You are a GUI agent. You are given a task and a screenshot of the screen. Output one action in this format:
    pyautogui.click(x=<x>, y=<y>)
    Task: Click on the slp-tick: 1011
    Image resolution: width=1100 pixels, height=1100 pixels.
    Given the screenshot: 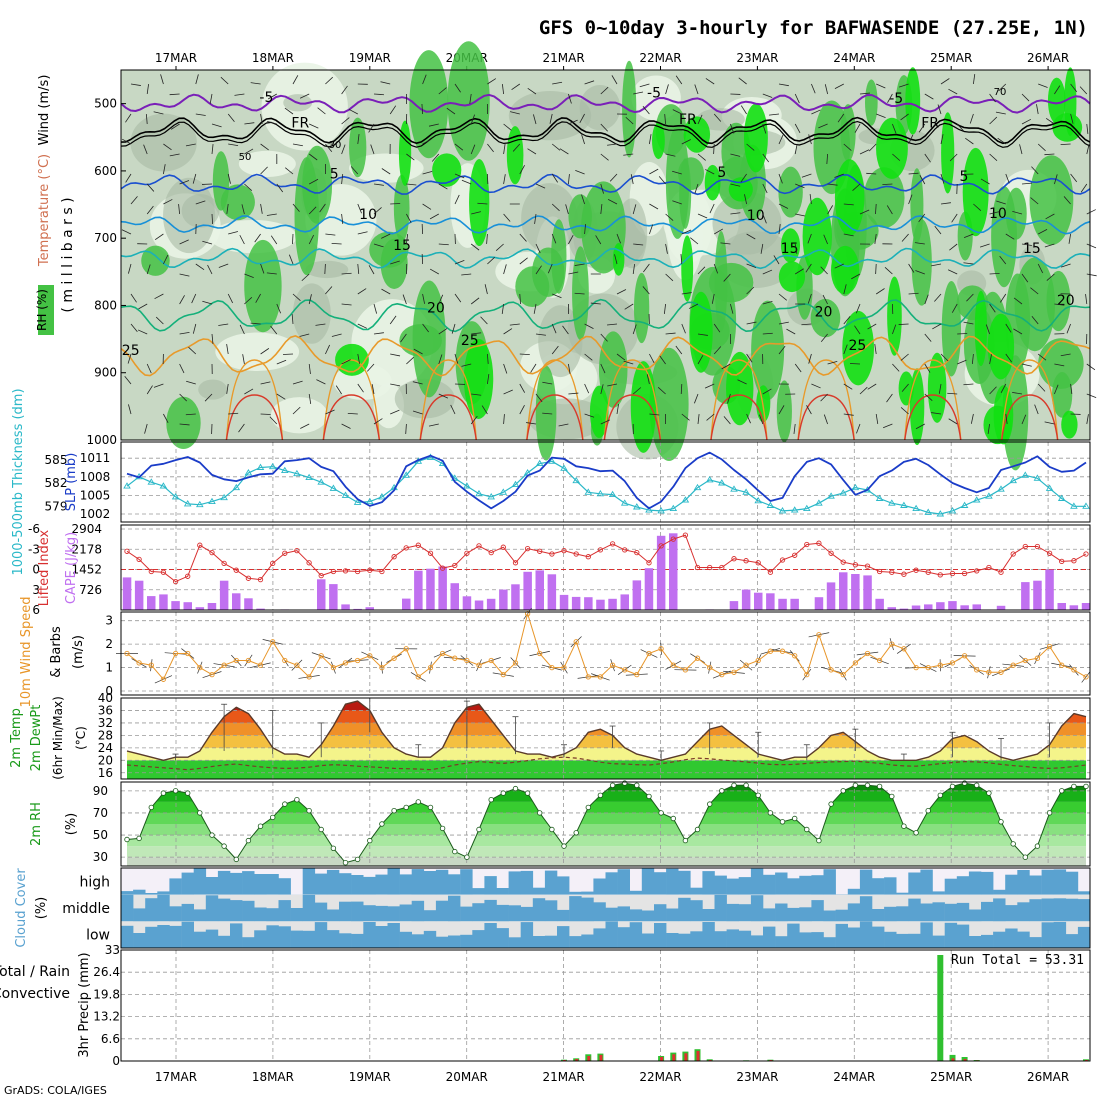 What is the action you would take?
    pyautogui.click(x=95, y=458)
    